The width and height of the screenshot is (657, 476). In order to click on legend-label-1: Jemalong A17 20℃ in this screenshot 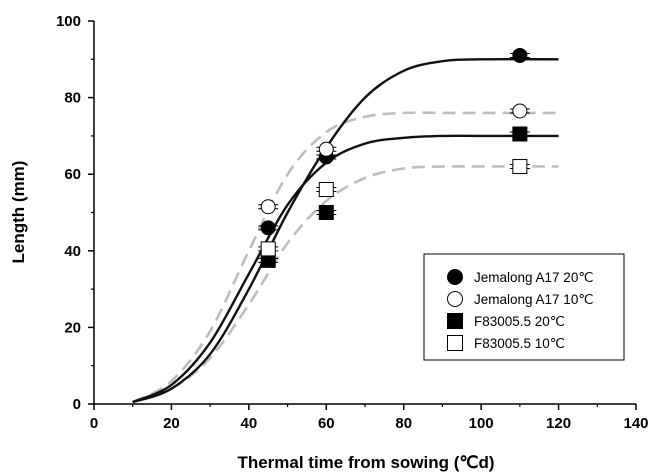, I will do `click(534, 277)`.